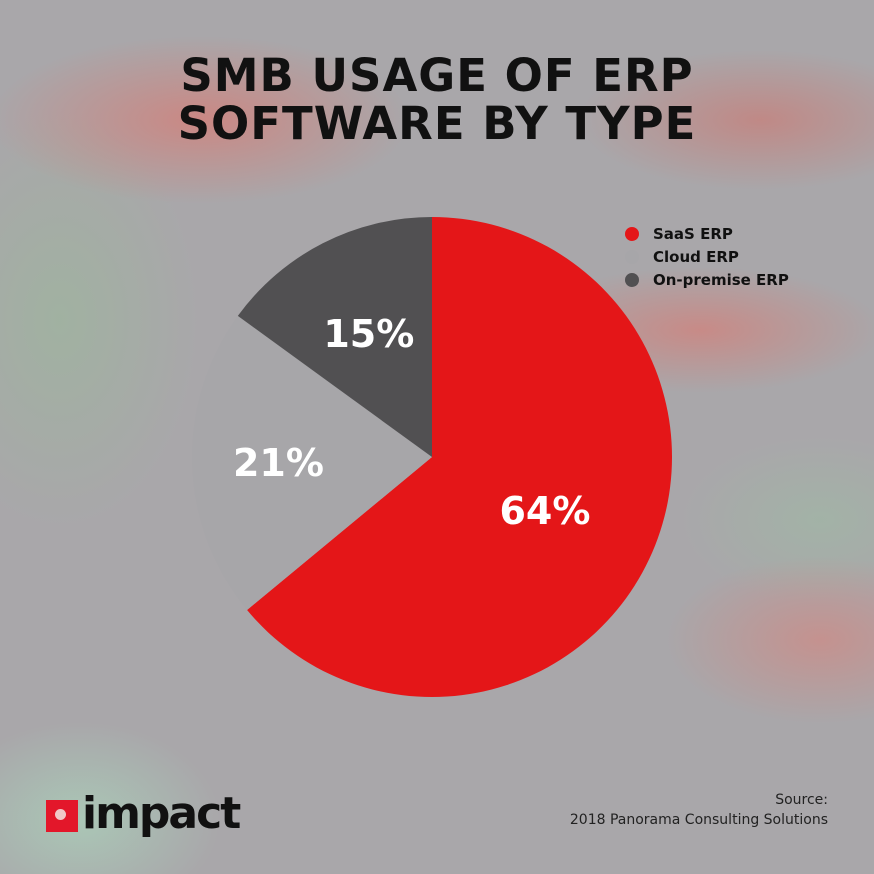 This screenshot has height=874, width=874. I want to click on legend: SaaS ERP Cloud ERP On-premise ERP, so click(707, 256).